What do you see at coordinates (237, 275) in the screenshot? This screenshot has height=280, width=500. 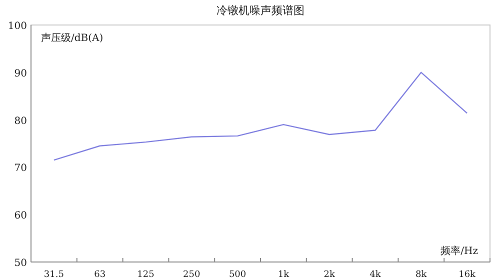 I see `x-tick-label: 500` at bounding box center [237, 275].